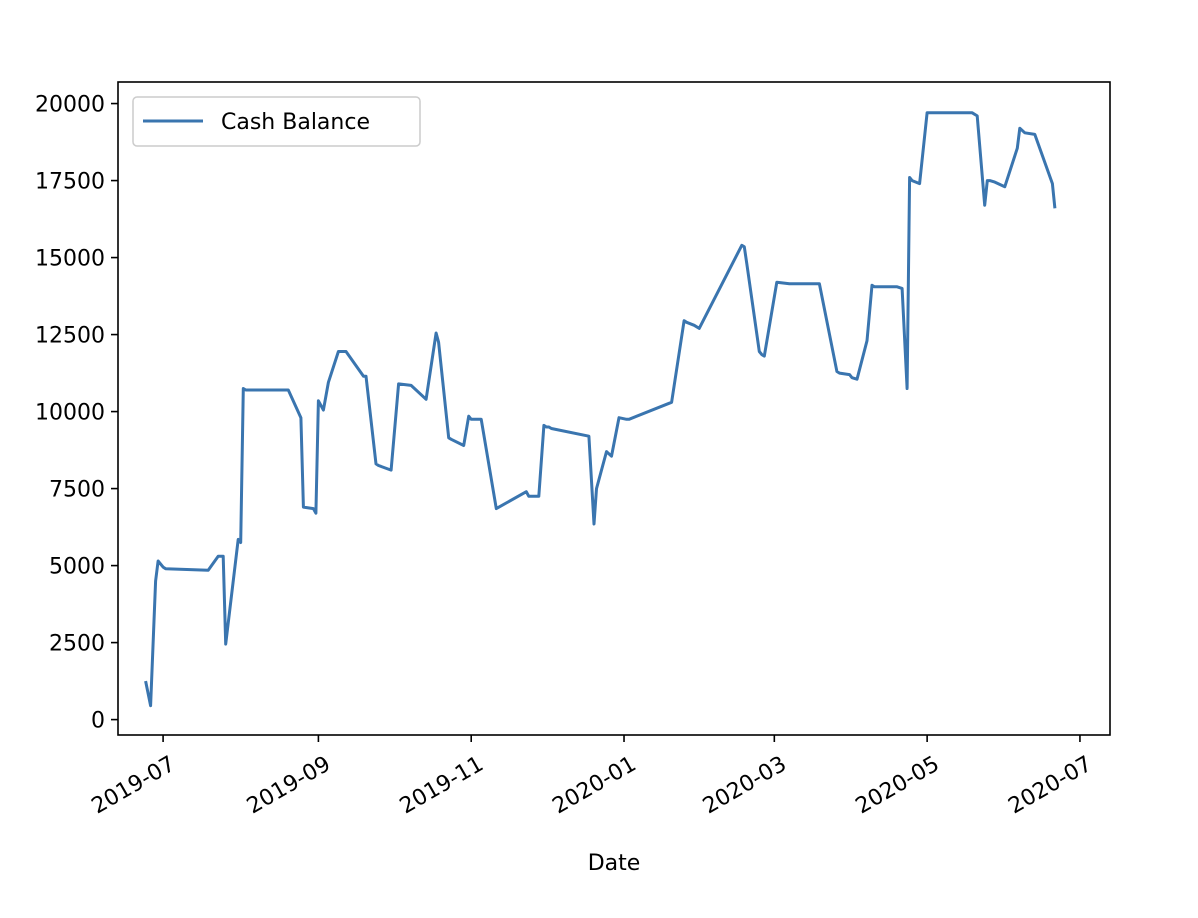  Describe the element at coordinates (77, 490) in the screenshot. I see `y-tick-label: 7500` at that location.